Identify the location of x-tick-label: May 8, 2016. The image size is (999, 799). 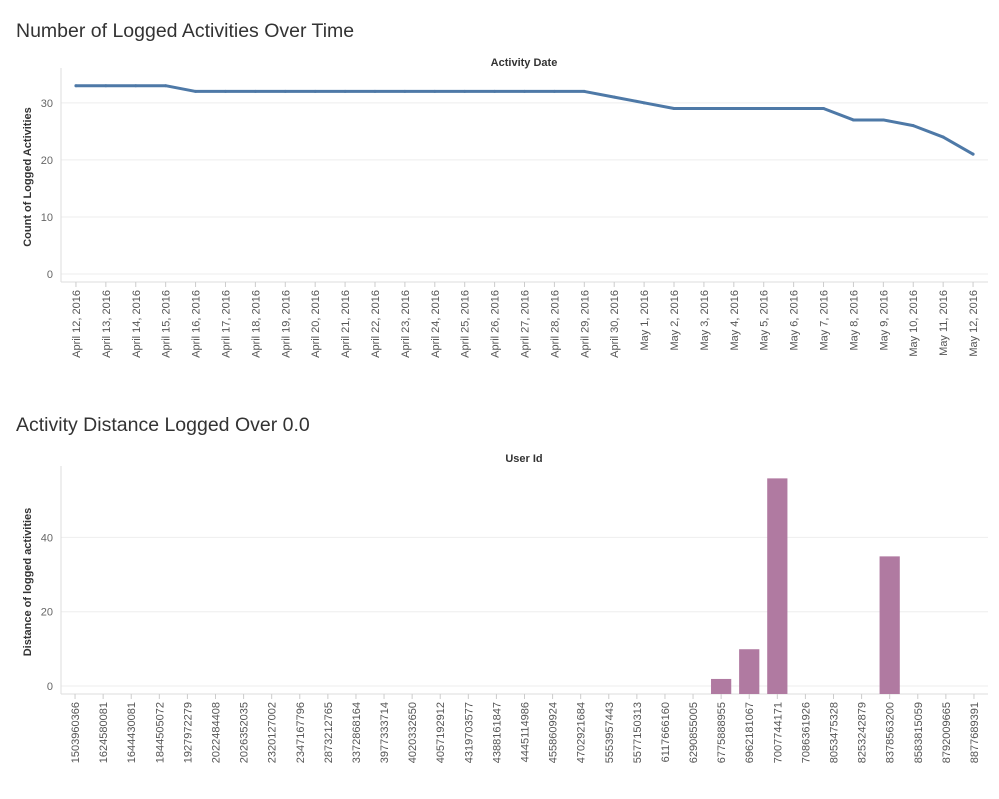
(854, 320).